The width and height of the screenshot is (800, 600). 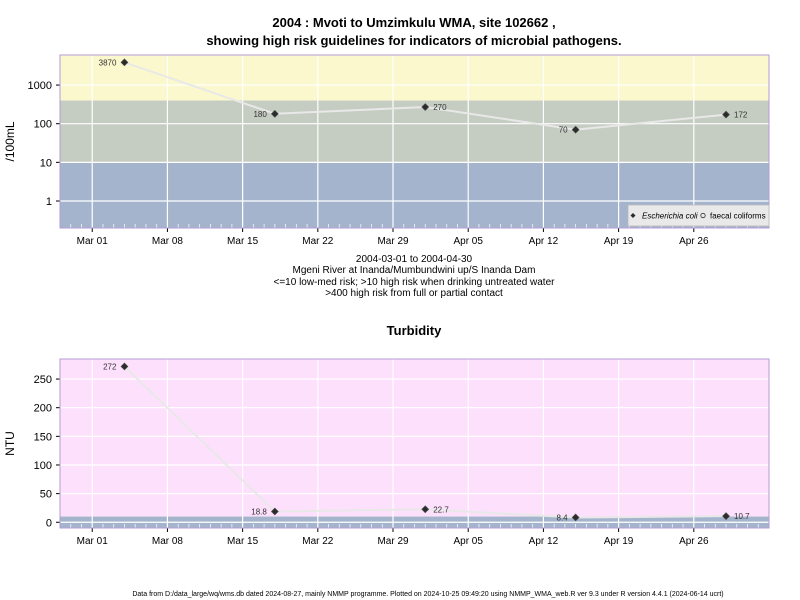 What do you see at coordinates (49, 523) in the screenshot?
I see `y-tick-label: 0` at bounding box center [49, 523].